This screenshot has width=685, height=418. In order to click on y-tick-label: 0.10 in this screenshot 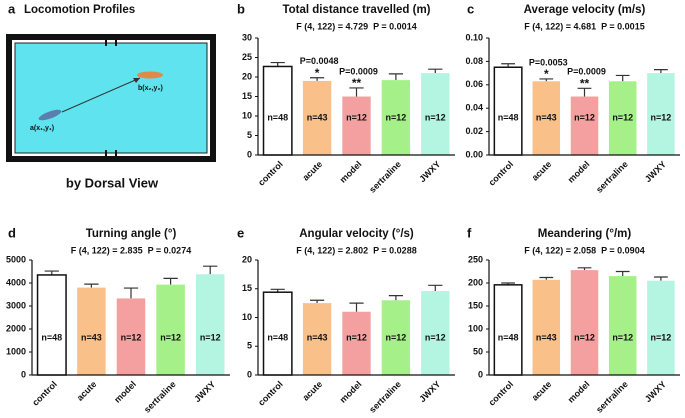, I will do `click(474, 37)`.